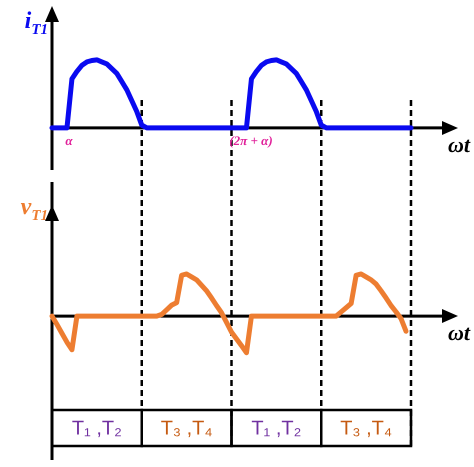 Image resolution: width=474 pixels, height=467 pixels. Describe the element at coordinates (69, 140) in the screenshot. I see `text: α` at that location.